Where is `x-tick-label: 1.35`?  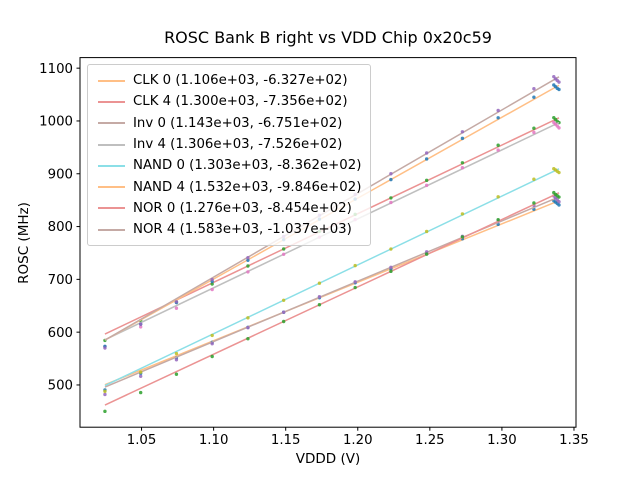
x-tick-label: 1.35 is located at coordinates (574, 440).